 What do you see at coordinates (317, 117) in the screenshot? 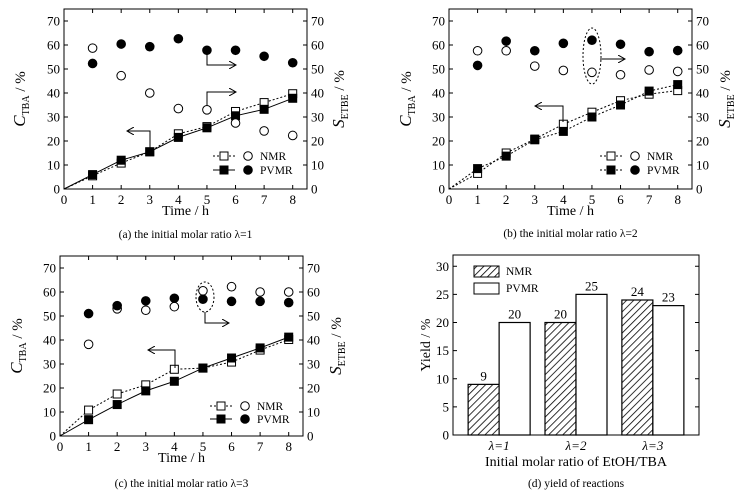
I see `y-right-tick-label: 30` at bounding box center [317, 117].